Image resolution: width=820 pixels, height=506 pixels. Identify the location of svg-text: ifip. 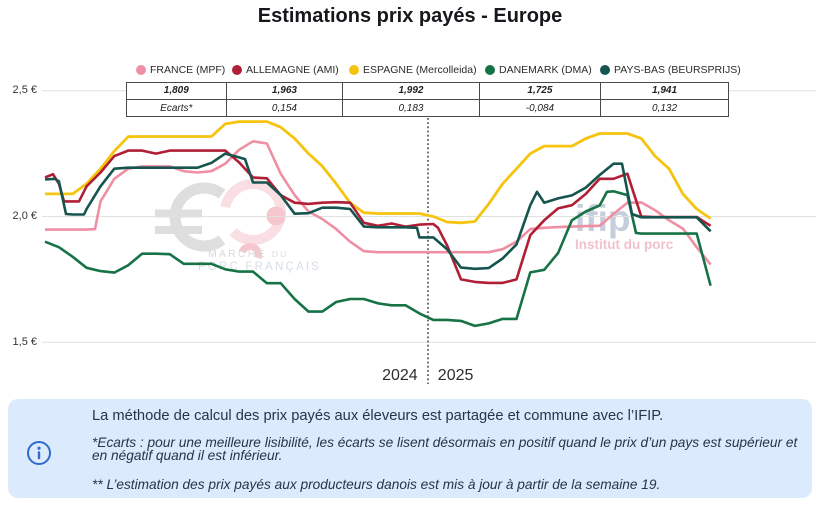
(602, 218).